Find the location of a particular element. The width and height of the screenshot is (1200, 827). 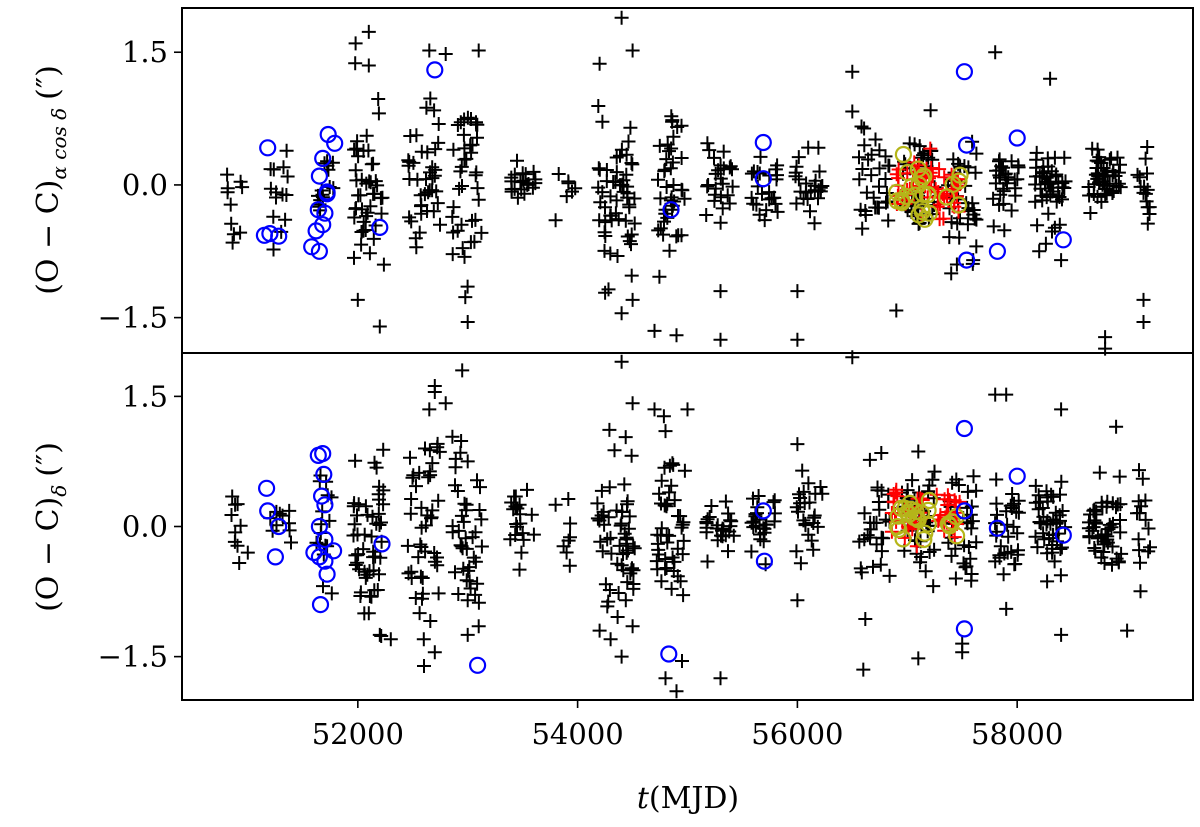

x-tick-label-3: 58000 is located at coordinates (1017, 734).